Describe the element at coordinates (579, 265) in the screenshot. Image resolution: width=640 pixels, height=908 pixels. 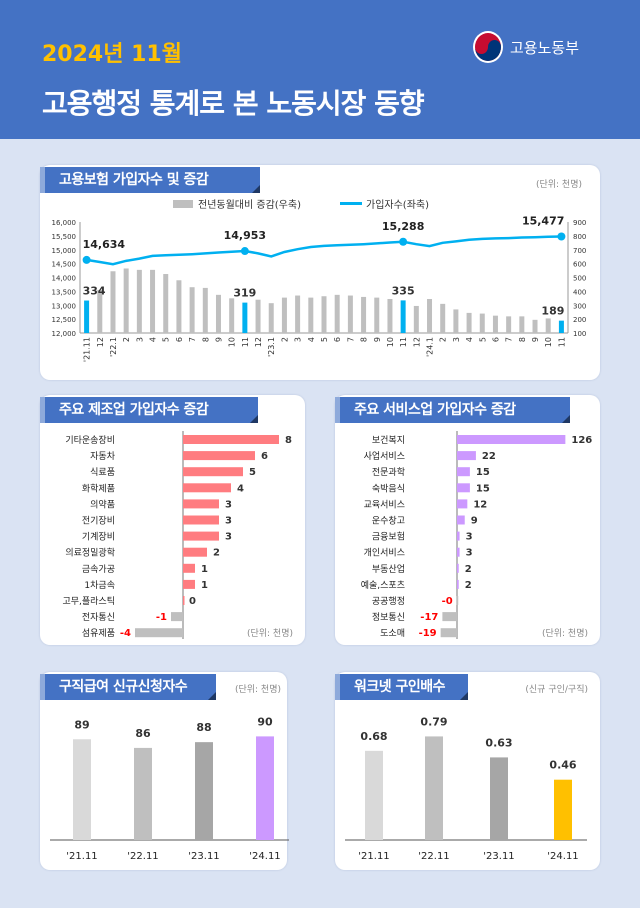
I see `right-tick-label: 600` at that location.